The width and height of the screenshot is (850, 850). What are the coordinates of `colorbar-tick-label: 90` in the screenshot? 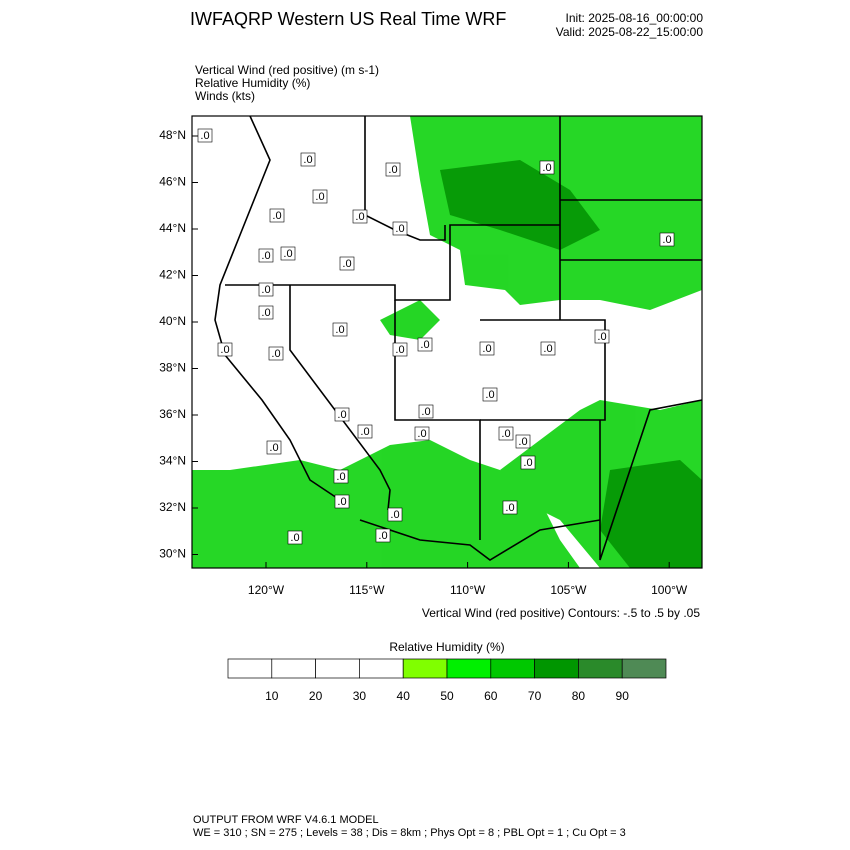 It's located at (623, 696).